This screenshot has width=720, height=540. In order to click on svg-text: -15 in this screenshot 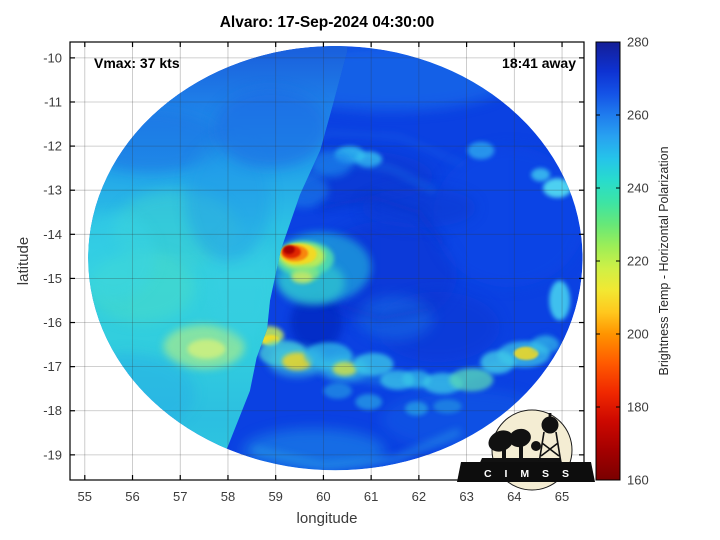, I will do `click(52, 278)`.